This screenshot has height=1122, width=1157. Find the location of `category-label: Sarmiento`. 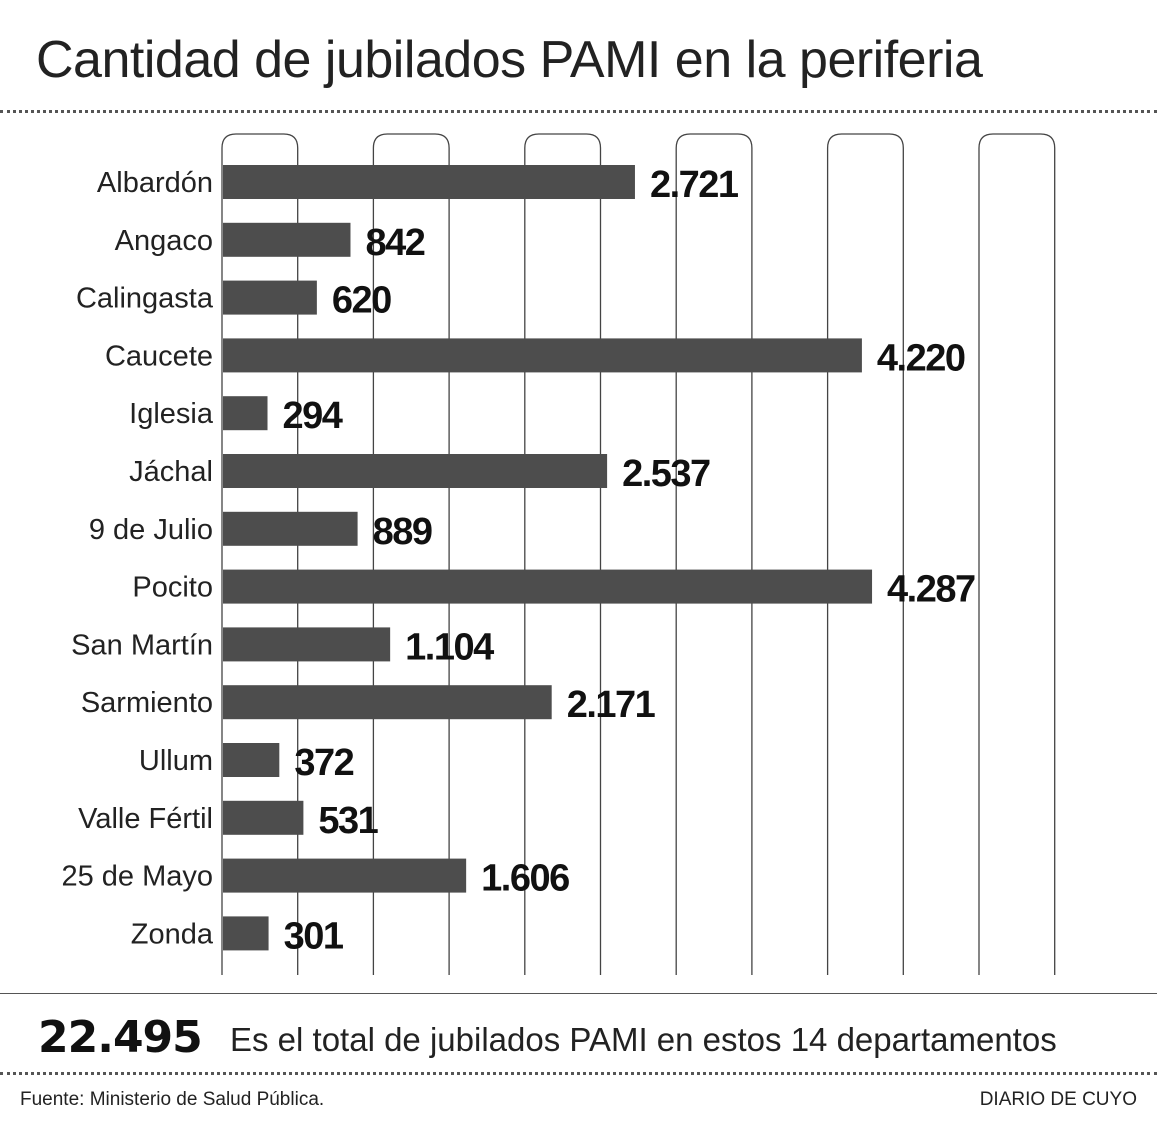

category-label: Sarmiento is located at coordinates (147, 703).